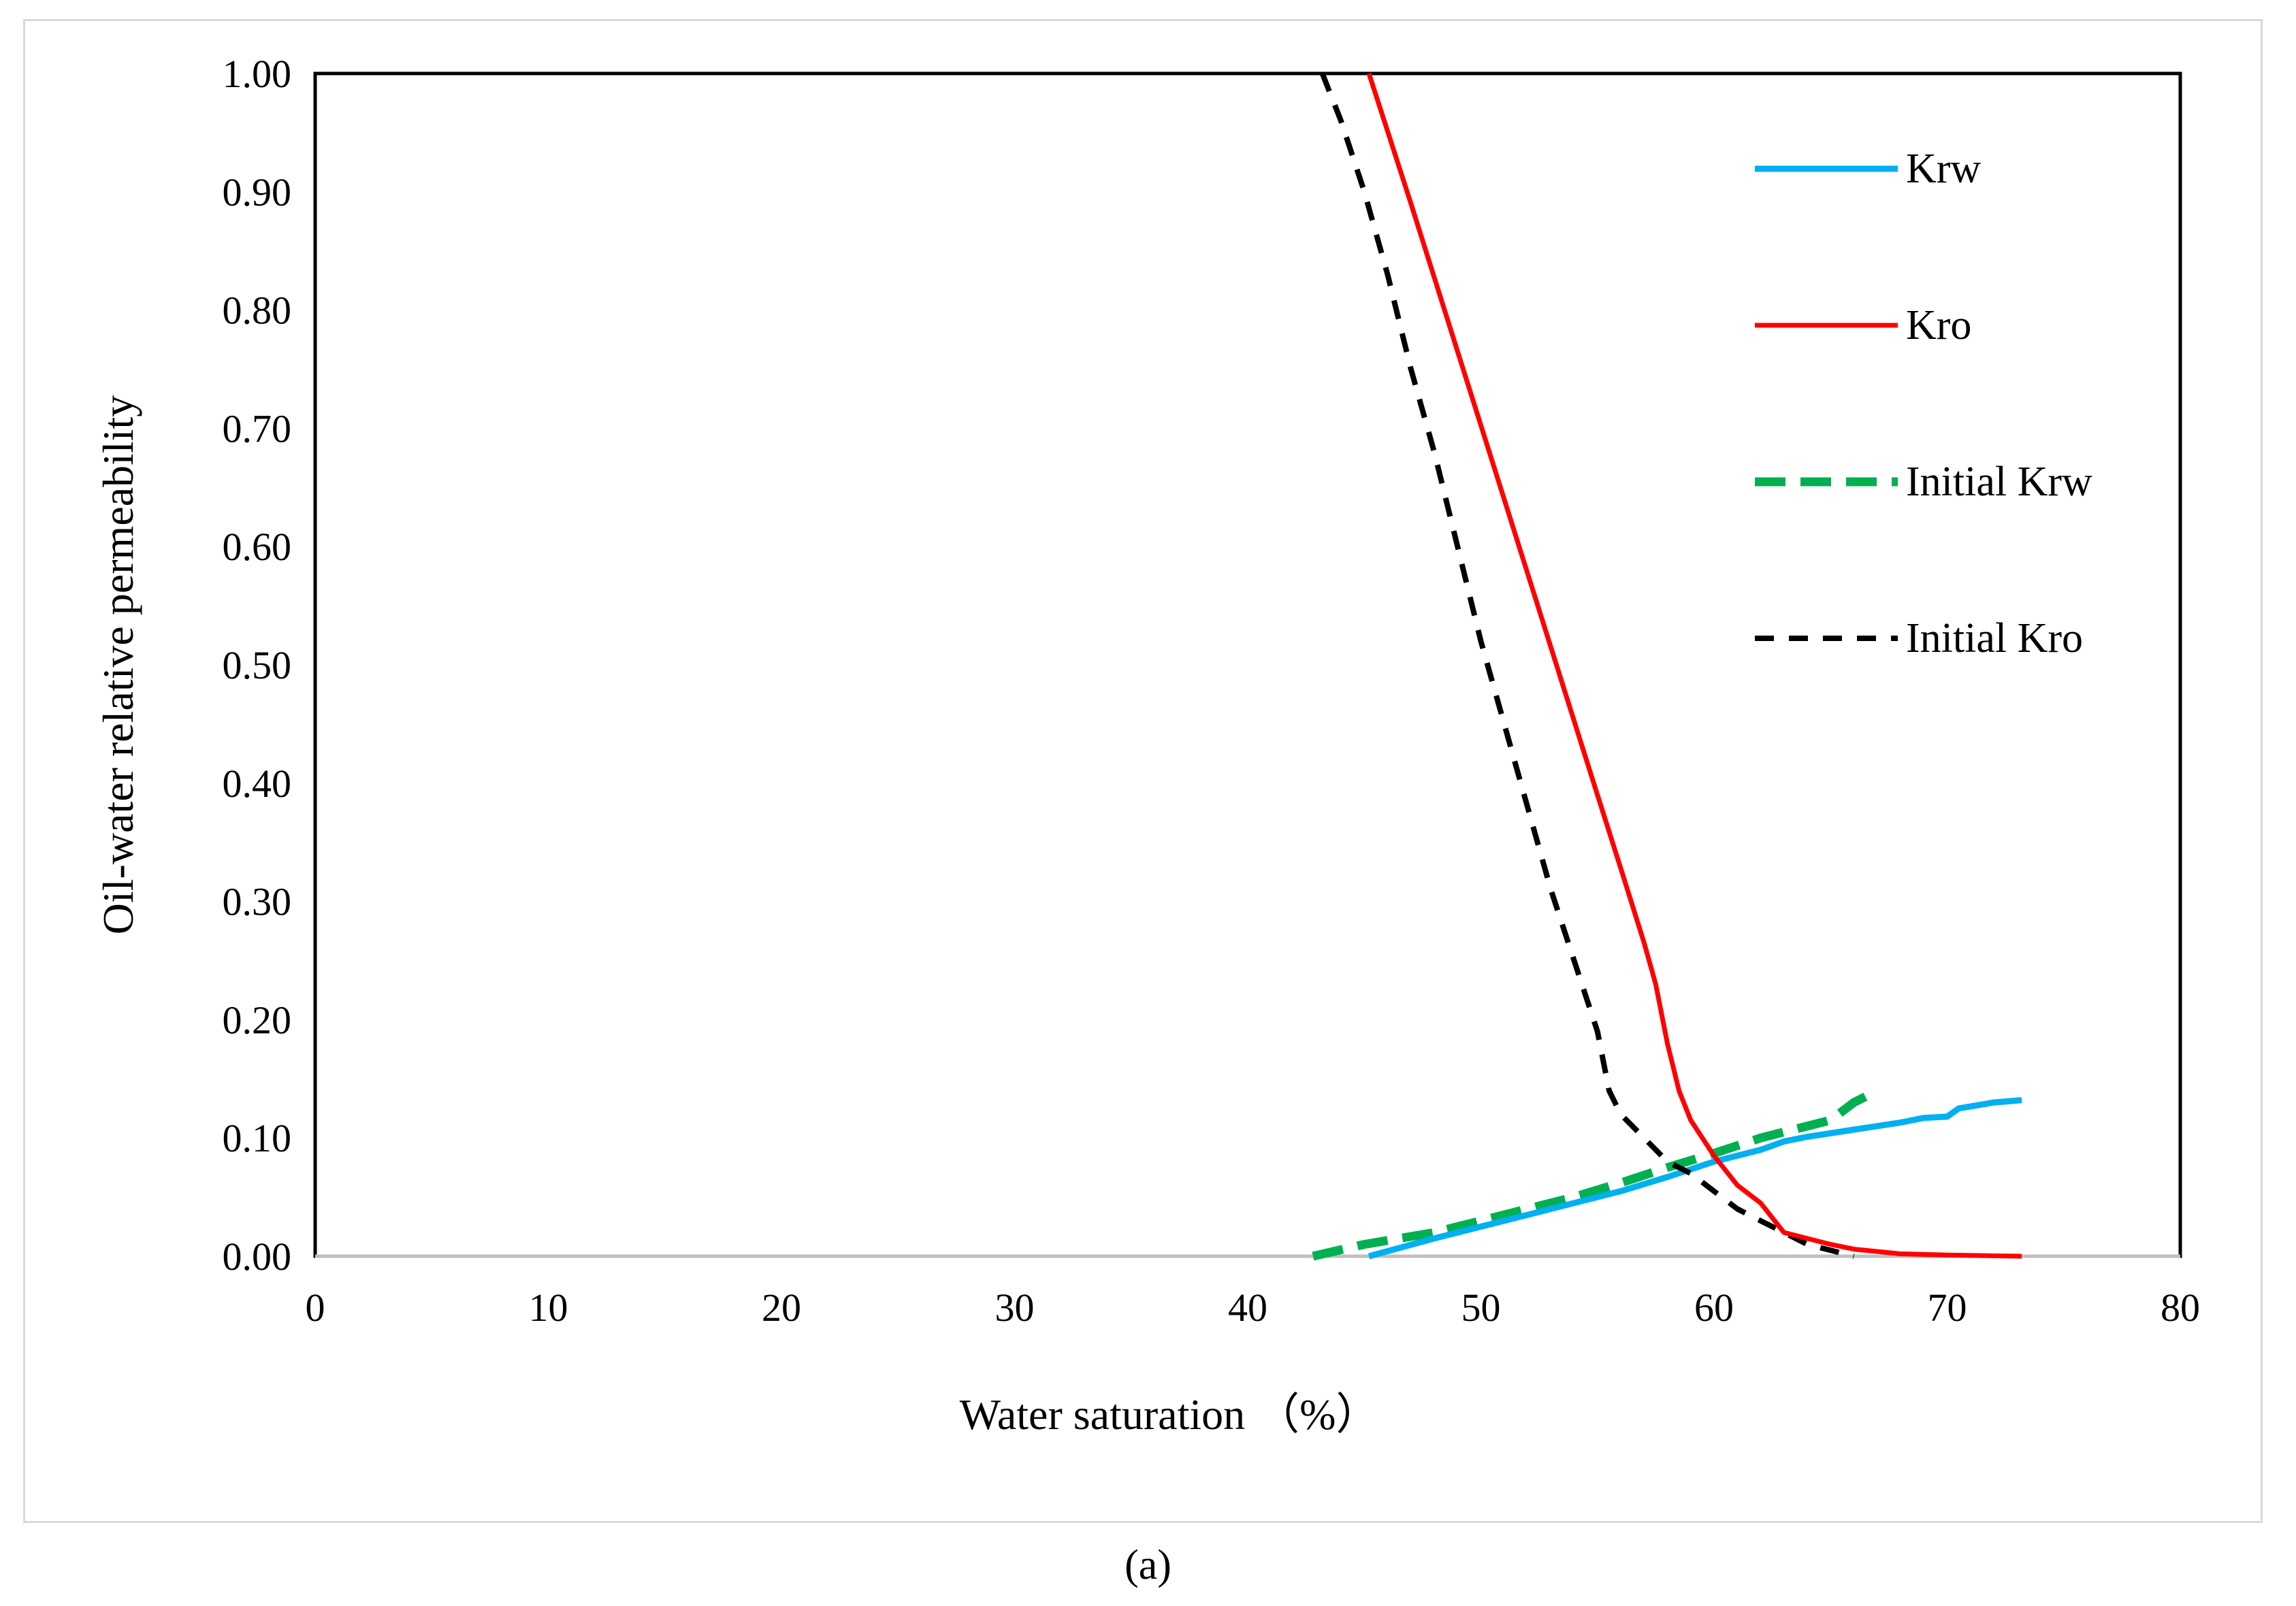  What do you see at coordinates (1247, 1307) in the screenshot?
I see `x-tick-label: 40` at bounding box center [1247, 1307].